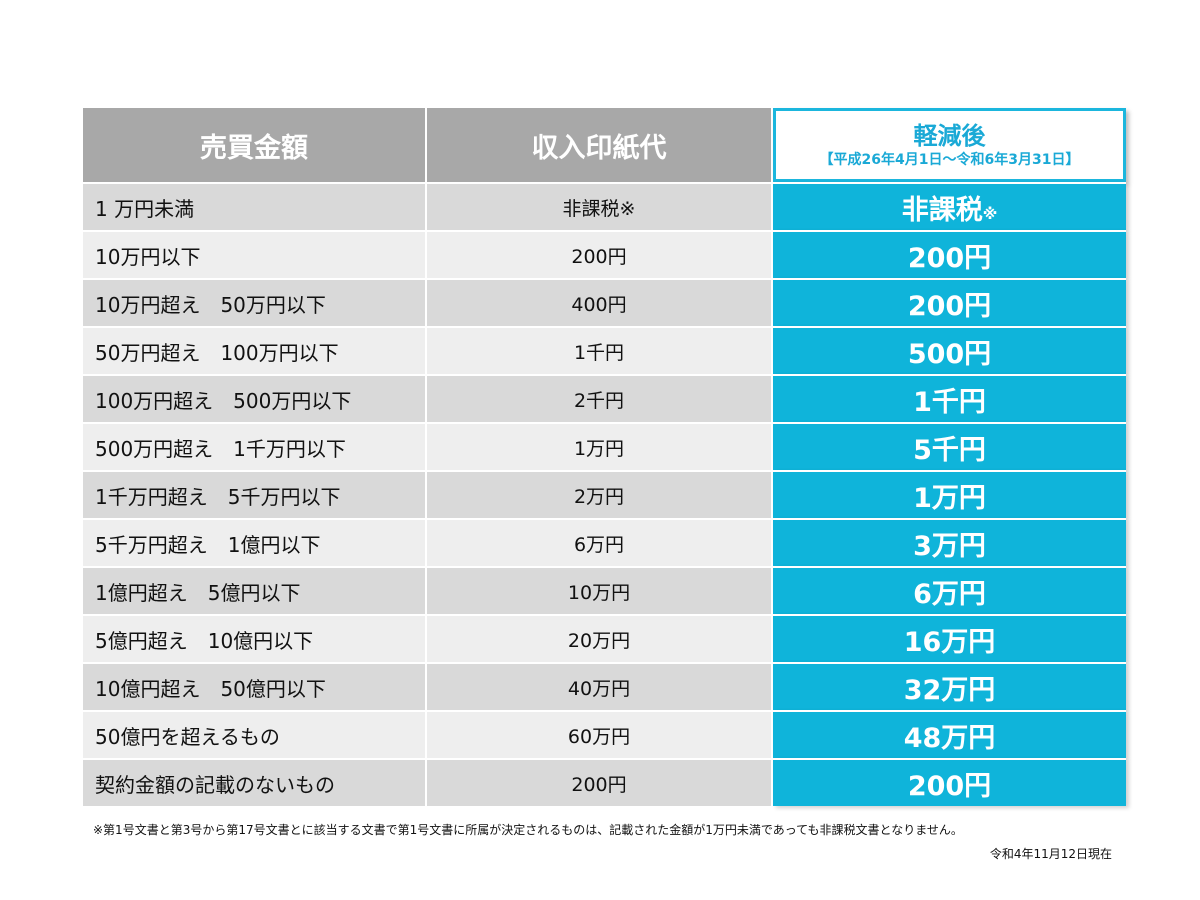 This screenshot has width=1200, height=900. Describe the element at coordinates (255, 734) in the screenshot. I see `cell-amount: 50億円を超えるもの` at that location.